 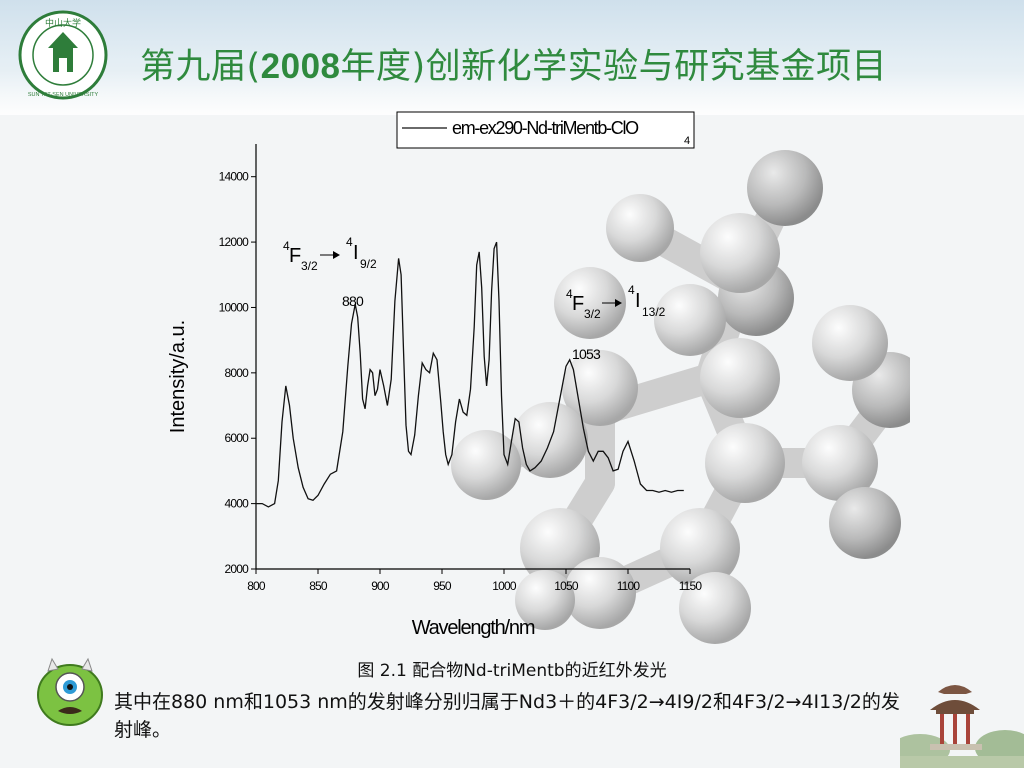 I want to click on transition-label: 4 F 3/24 I 13/2, so click(x=616, y=302).